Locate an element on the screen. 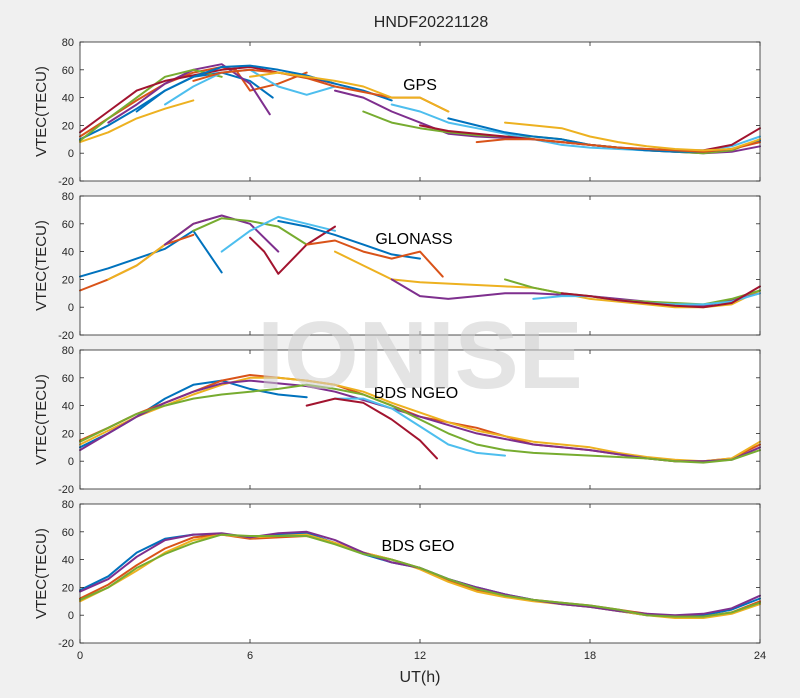 The image size is (800, 698). x-axis-label: UT(h) is located at coordinates (420, 677).